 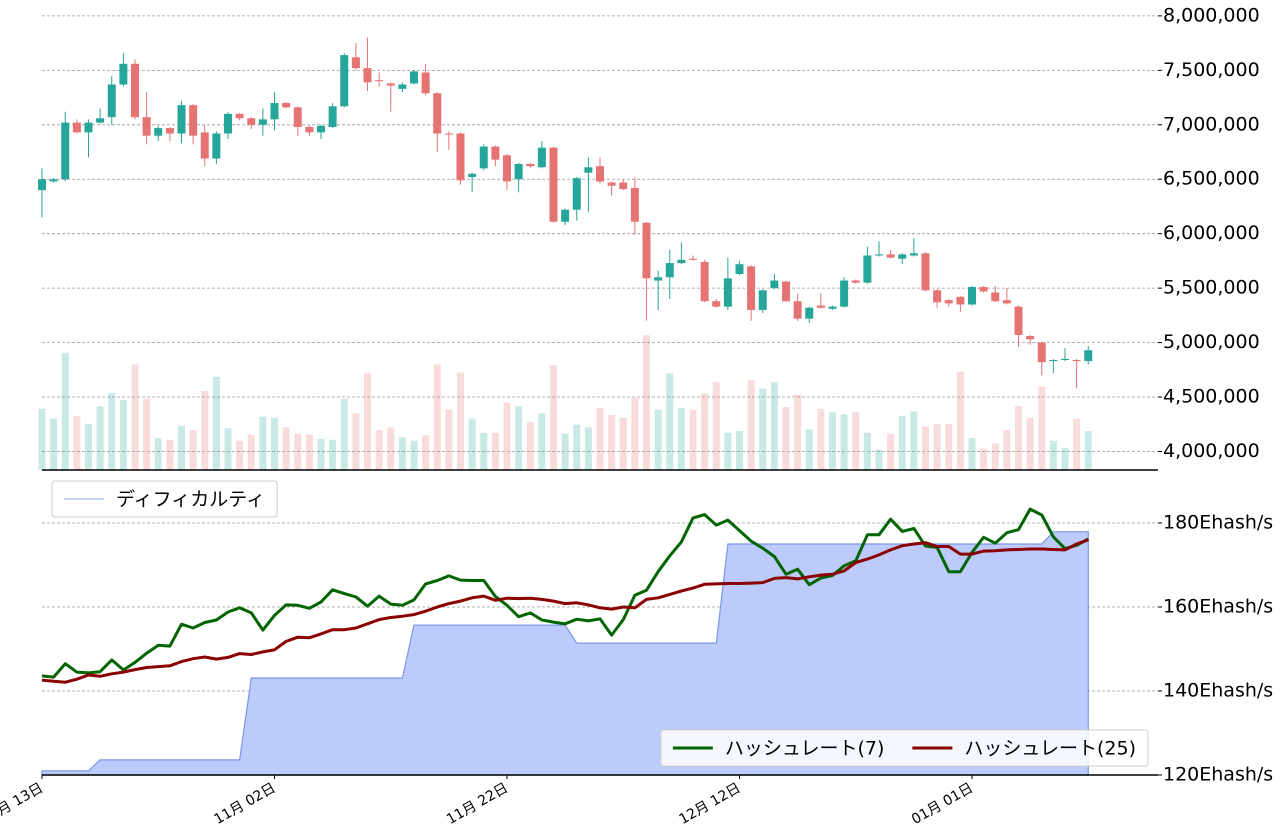 What do you see at coordinates (1218, 775) in the screenshot?
I see `y-tick-label: 120Ehash/s` at bounding box center [1218, 775].